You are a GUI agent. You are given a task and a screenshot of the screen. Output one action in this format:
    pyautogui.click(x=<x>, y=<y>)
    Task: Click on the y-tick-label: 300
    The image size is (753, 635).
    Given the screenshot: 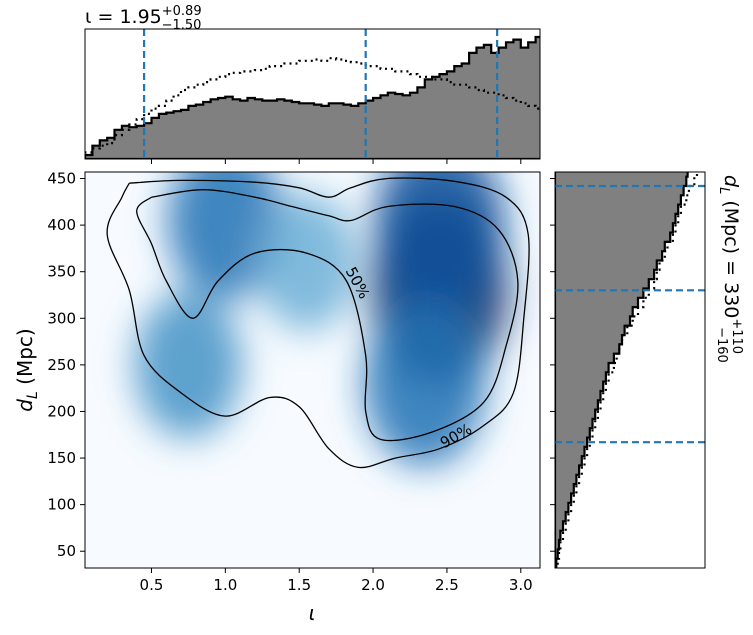 What is the action you would take?
    pyautogui.click(x=61, y=318)
    